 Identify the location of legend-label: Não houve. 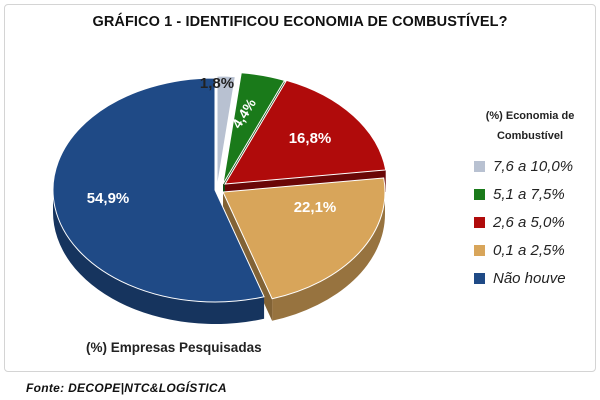
(529, 278).